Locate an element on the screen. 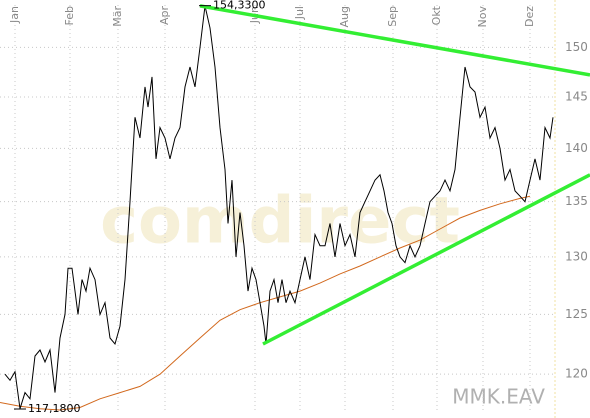 The image size is (590, 418). x-tick-label: Dez is located at coordinates (529, 16).